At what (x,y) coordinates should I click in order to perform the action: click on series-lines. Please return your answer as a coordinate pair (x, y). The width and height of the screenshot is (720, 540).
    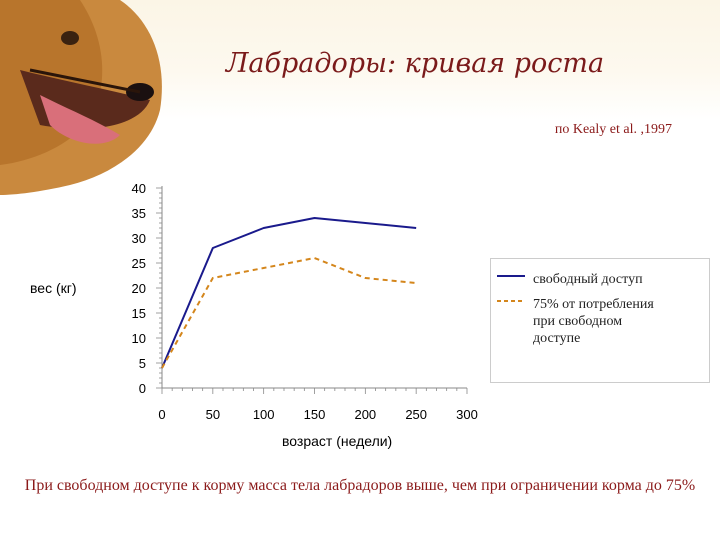
    Looking at the image, I should click on (289, 293).